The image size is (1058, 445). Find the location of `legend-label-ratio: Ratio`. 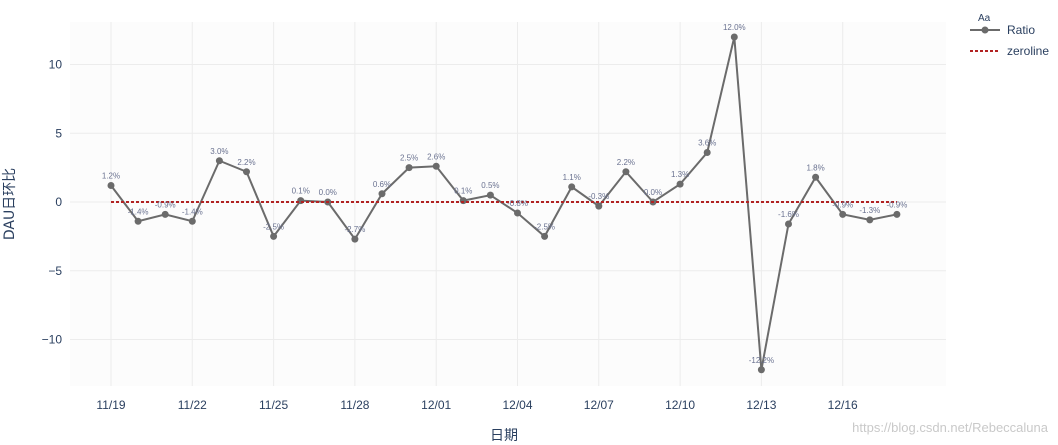

legend-label-ratio: Ratio is located at coordinates (1021, 30).